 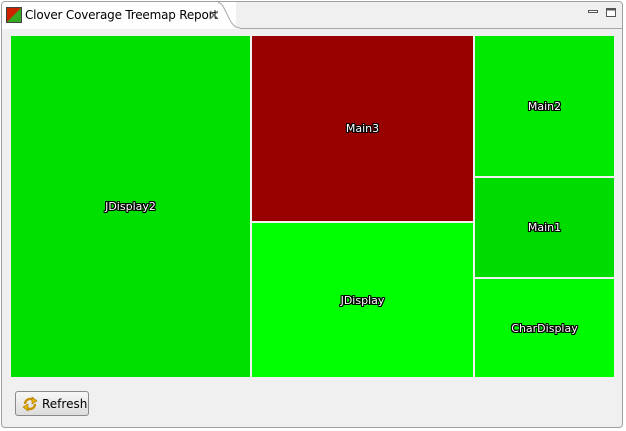 I want to click on treemap-cell-label: Main2, so click(x=544, y=106).